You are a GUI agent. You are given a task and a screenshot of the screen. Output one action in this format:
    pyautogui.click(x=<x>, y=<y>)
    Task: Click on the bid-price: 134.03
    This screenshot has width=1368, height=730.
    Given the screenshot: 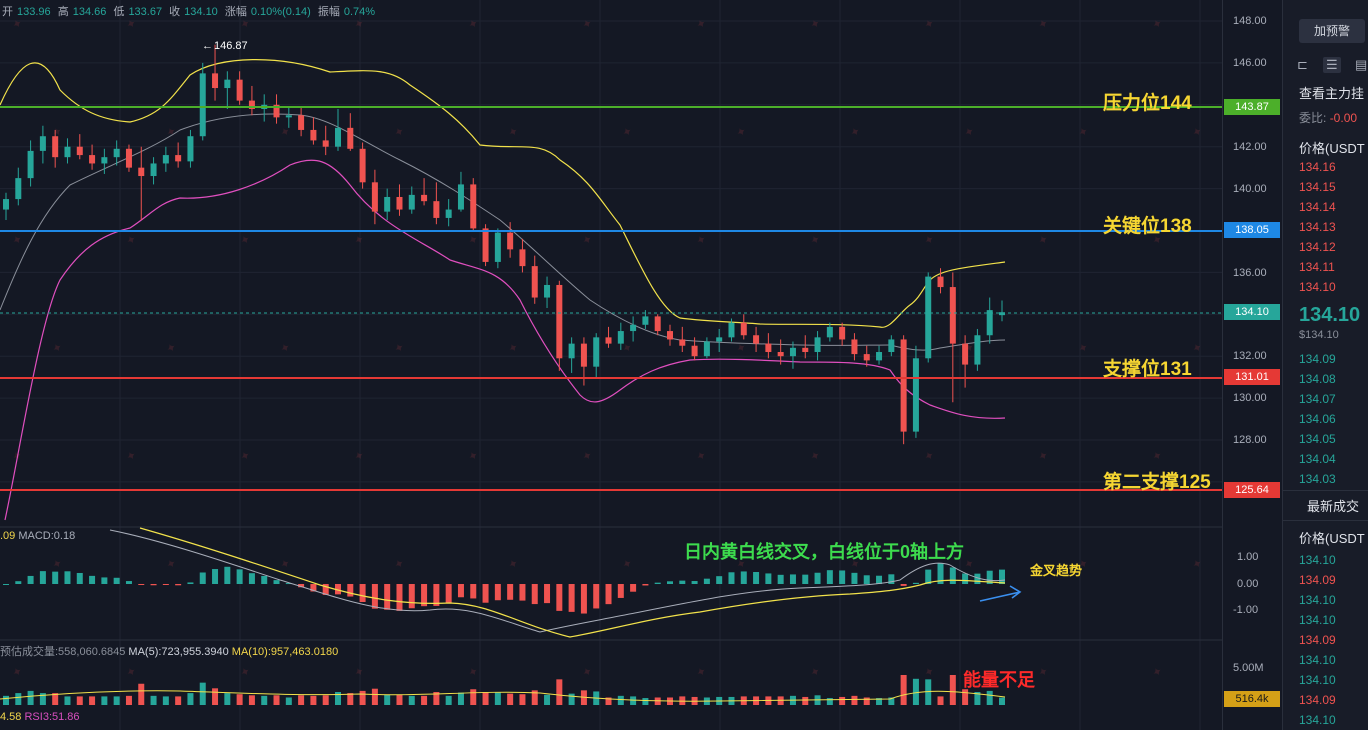 What is the action you would take?
    pyautogui.click(x=1317, y=479)
    